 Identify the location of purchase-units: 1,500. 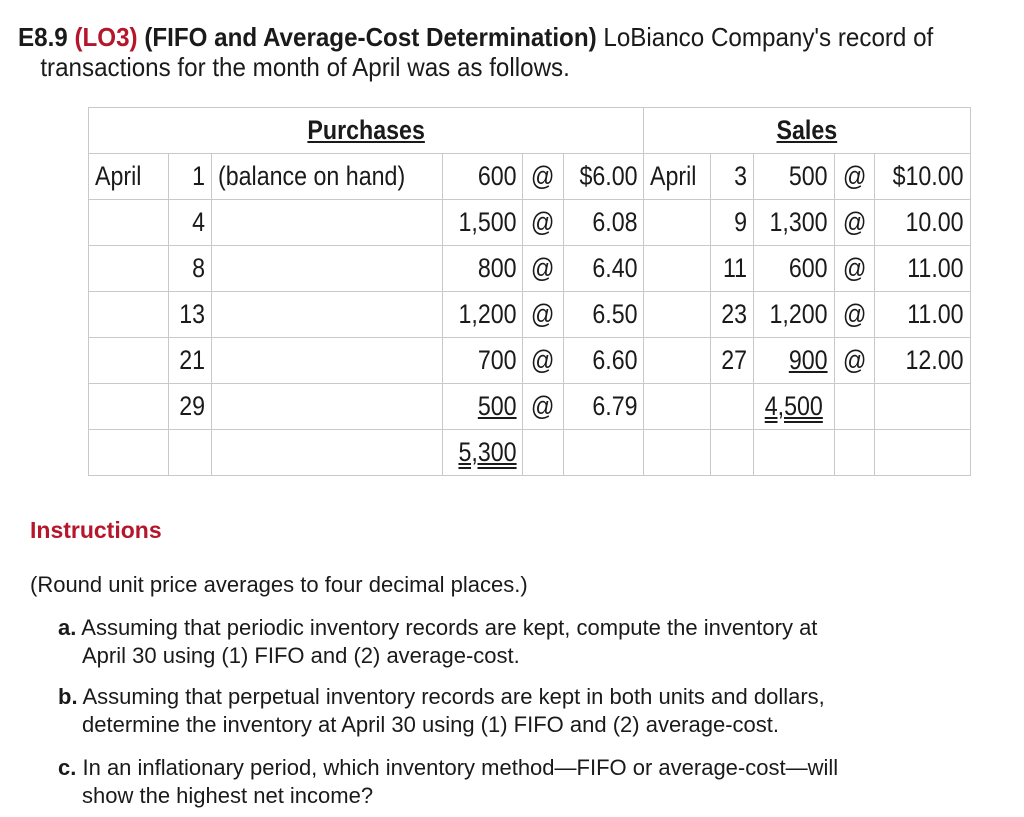
(482, 222).